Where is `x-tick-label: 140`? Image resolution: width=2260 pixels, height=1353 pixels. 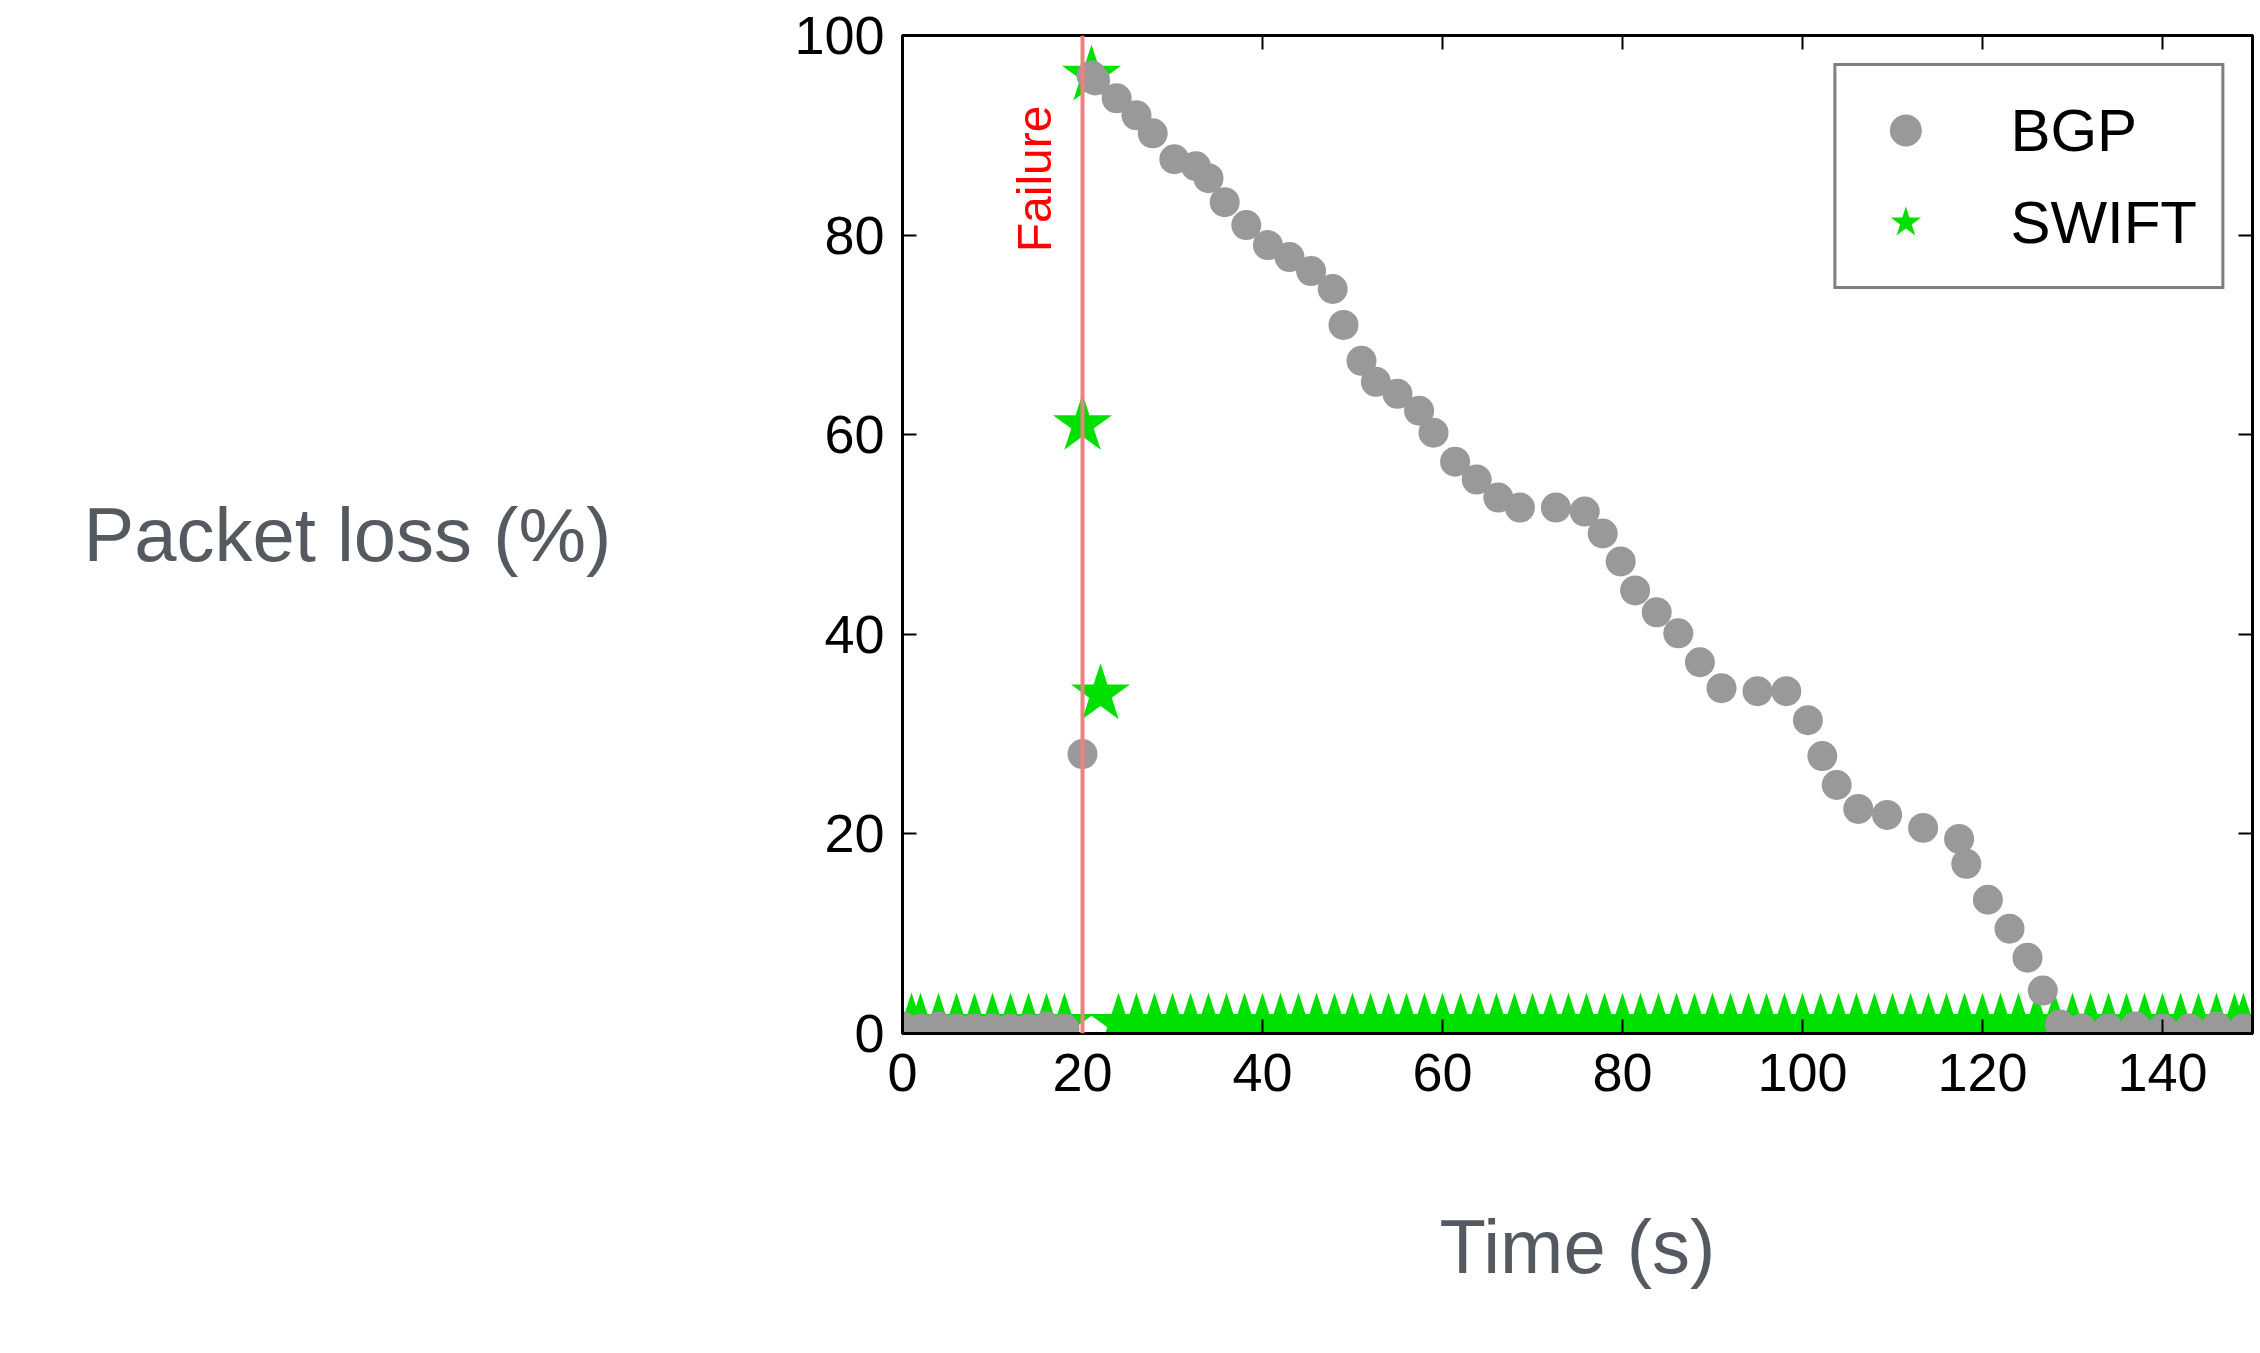
x-tick-label: 140 is located at coordinates (2162, 1071).